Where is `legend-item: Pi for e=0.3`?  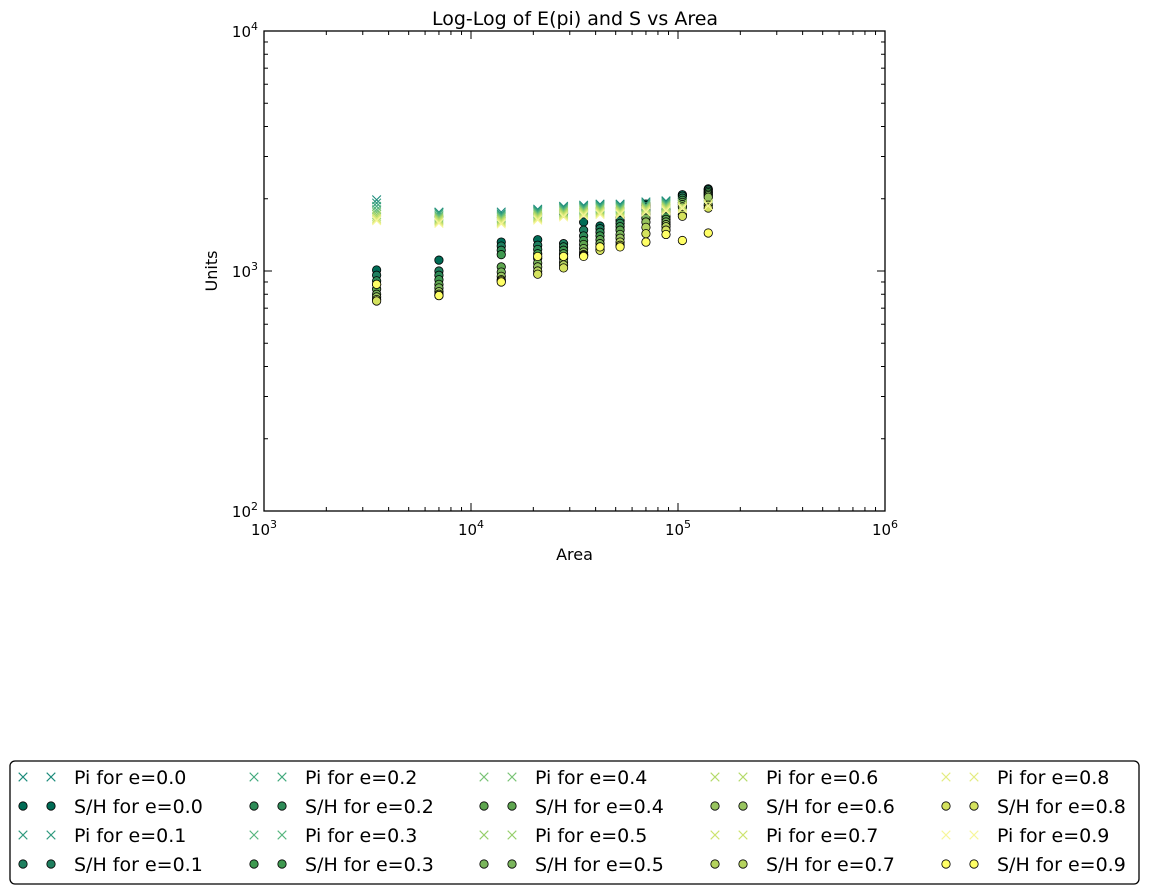
legend-item: Pi for e=0.3 is located at coordinates (333, 836).